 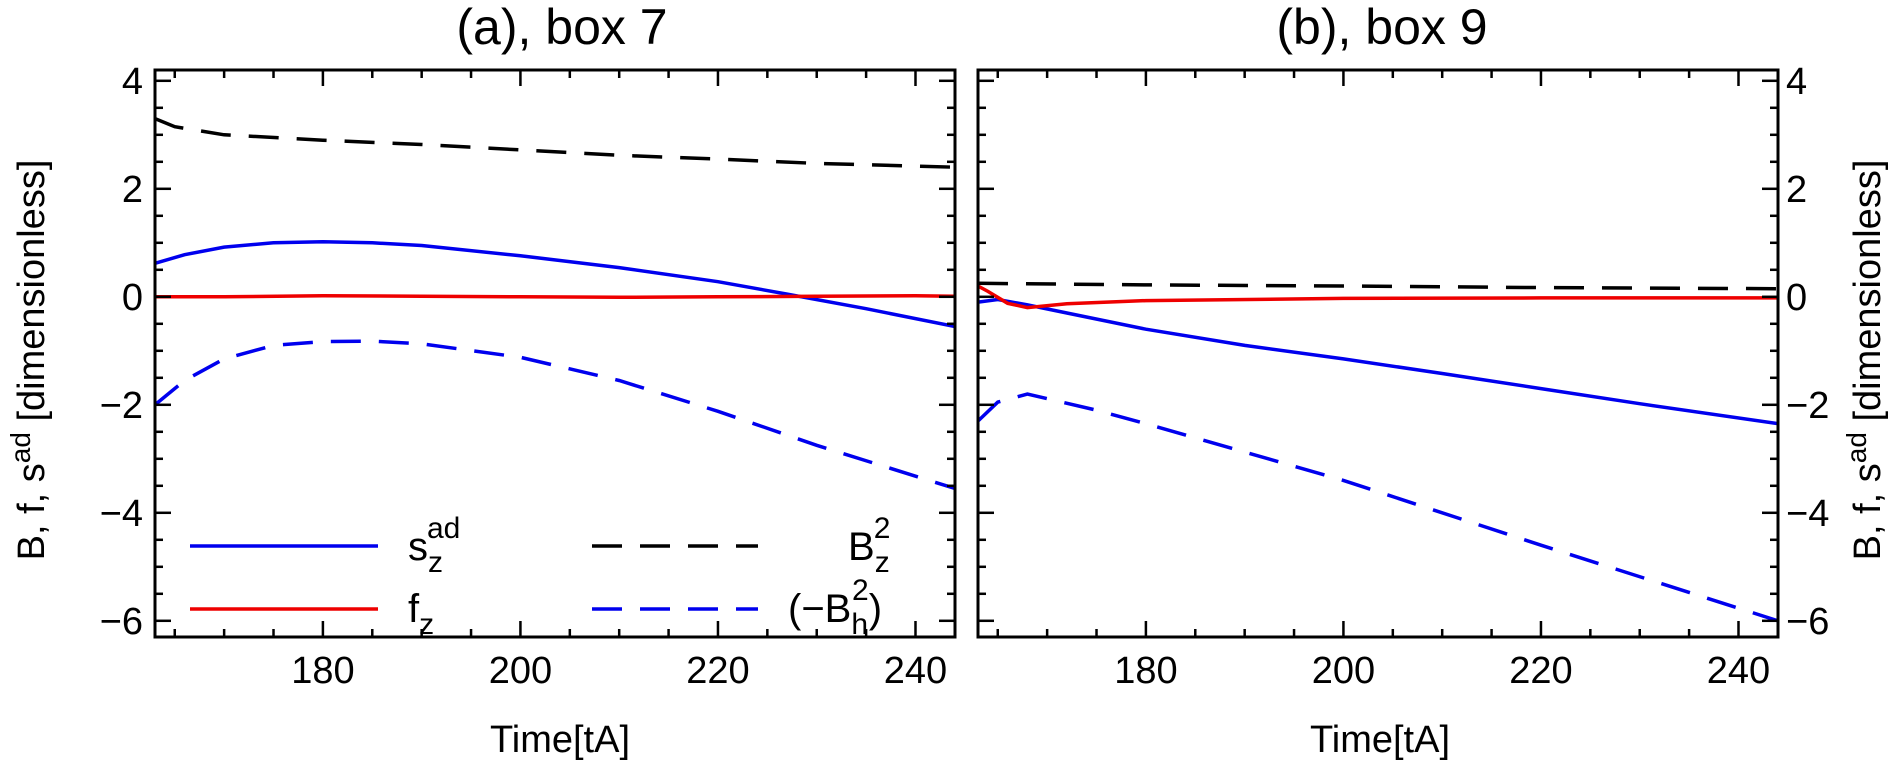 What do you see at coordinates (121, 622) in the screenshot?
I see `panel-a-ytick-label: −6` at bounding box center [121, 622].